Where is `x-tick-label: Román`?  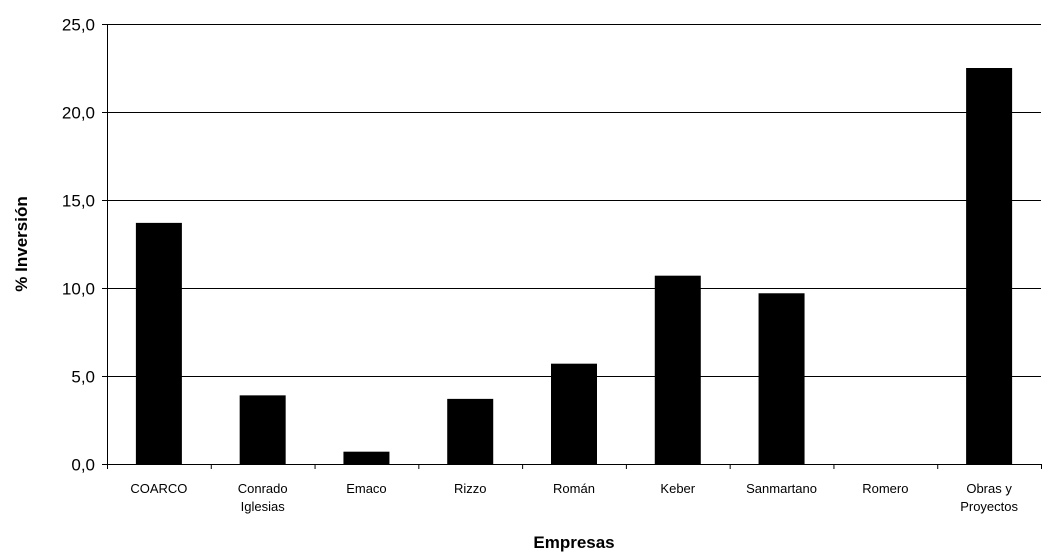 x-tick-label: Román is located at coordinates (574, 488).